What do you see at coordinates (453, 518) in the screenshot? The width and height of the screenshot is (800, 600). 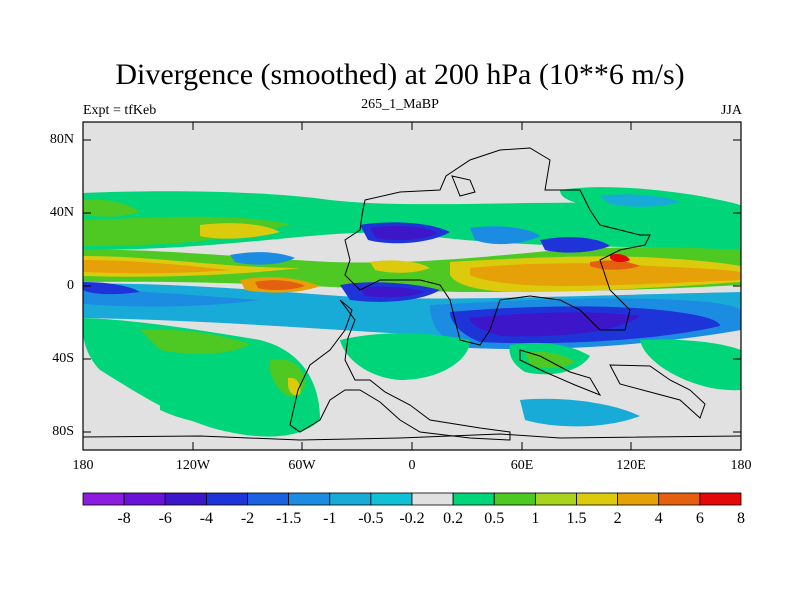 I see `colorbar-label: 0.2` at bounding box center [453, 518].